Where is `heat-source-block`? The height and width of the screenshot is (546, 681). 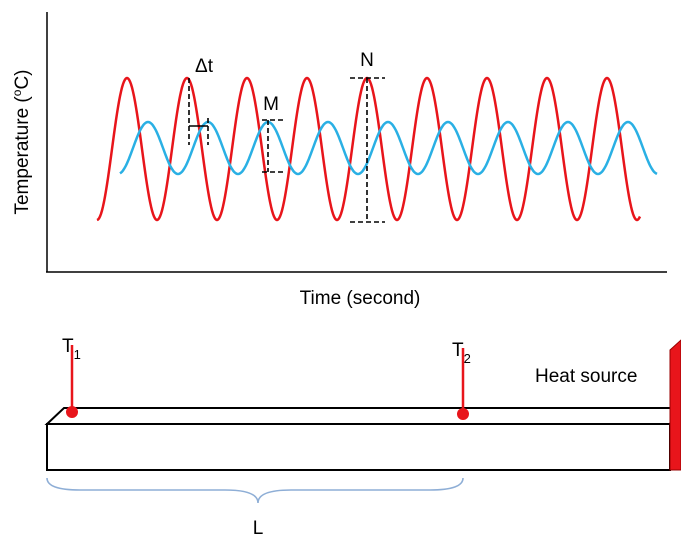 heat-source-block is located at coordinates (675, 405).